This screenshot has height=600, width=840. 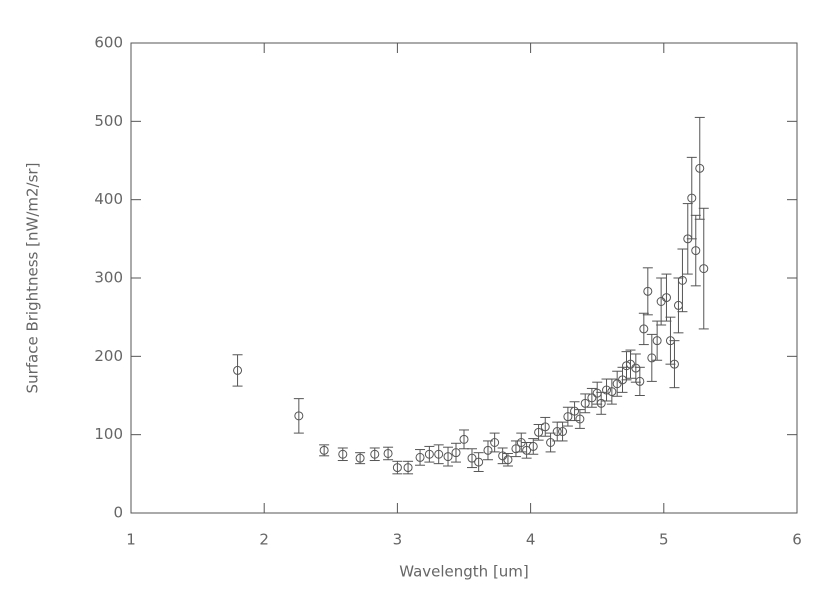 What do you see at coordinates (118, 513) in the screenshot?
I see `y-tick-label: 0` at bounding box center [118, 513].